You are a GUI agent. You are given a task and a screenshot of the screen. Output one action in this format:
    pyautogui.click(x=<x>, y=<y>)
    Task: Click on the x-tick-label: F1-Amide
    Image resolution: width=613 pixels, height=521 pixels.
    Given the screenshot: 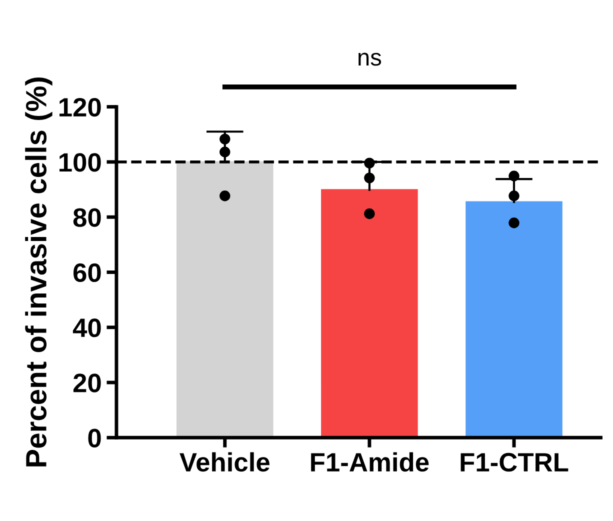 What is the action you would take?
    pyautogui.click(x=370, y=462)
    